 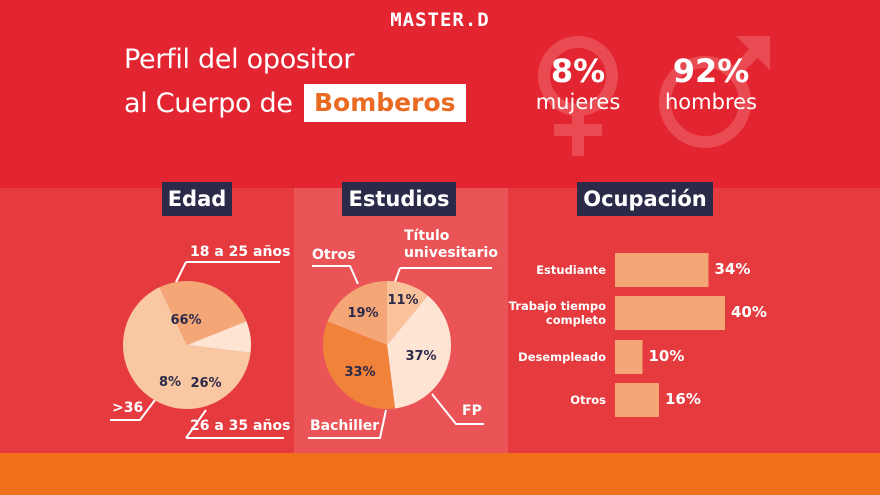 I want to click on label-36: >36, so click(x=128, y=408).